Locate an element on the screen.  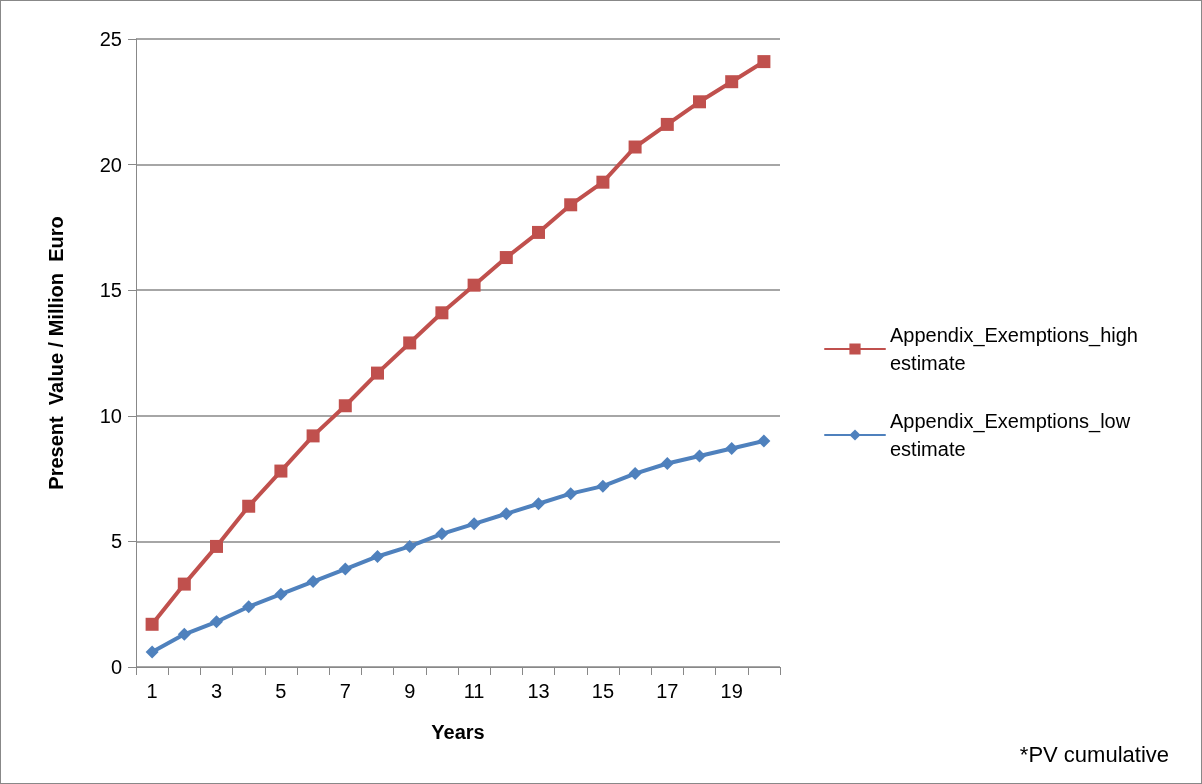
y-axis-title: Present Value / Million Euro is located at coordinates (56, 353).